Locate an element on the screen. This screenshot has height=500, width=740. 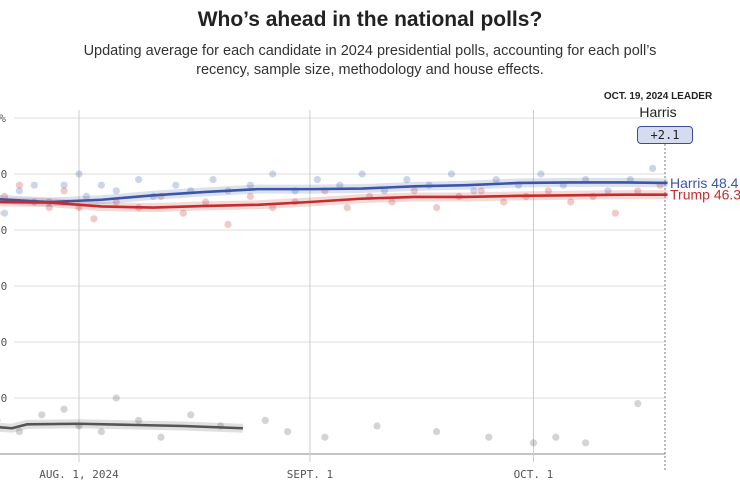
y-tick-label: 60% is located at coordinates (3, 118).